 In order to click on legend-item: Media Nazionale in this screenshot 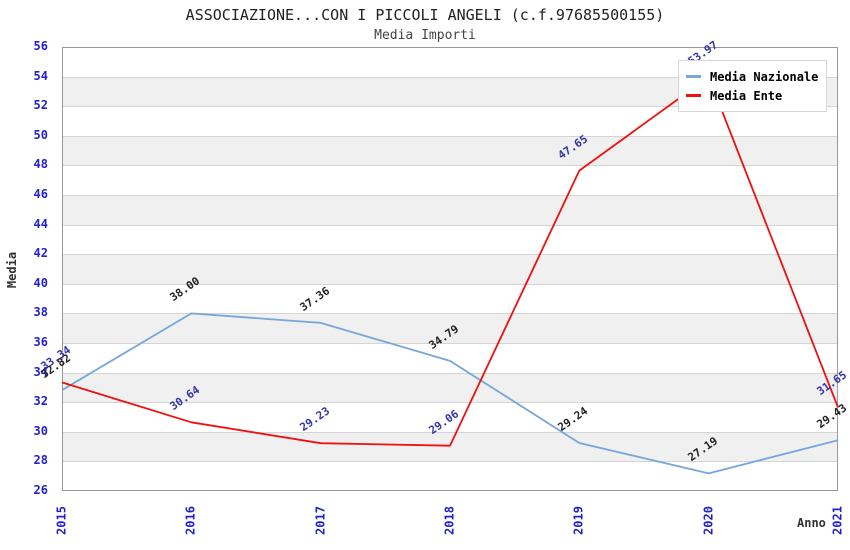, I will do `click(752, 76)`.